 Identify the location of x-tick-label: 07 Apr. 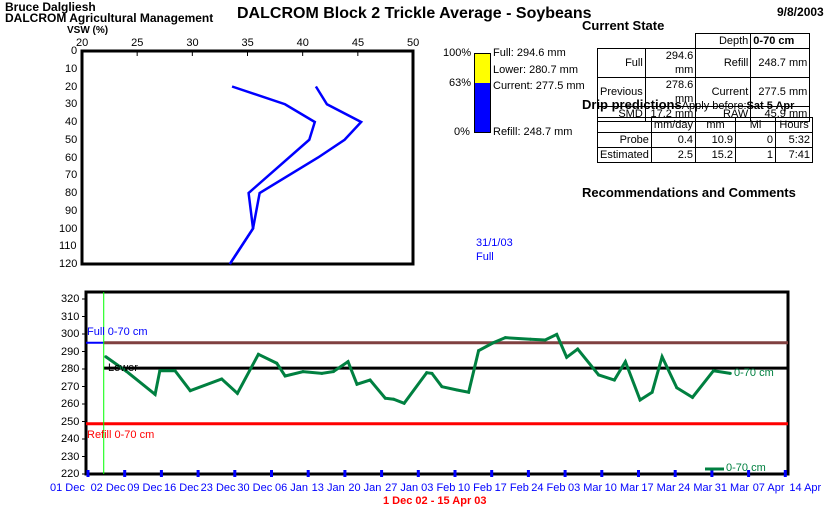
(768, 488).